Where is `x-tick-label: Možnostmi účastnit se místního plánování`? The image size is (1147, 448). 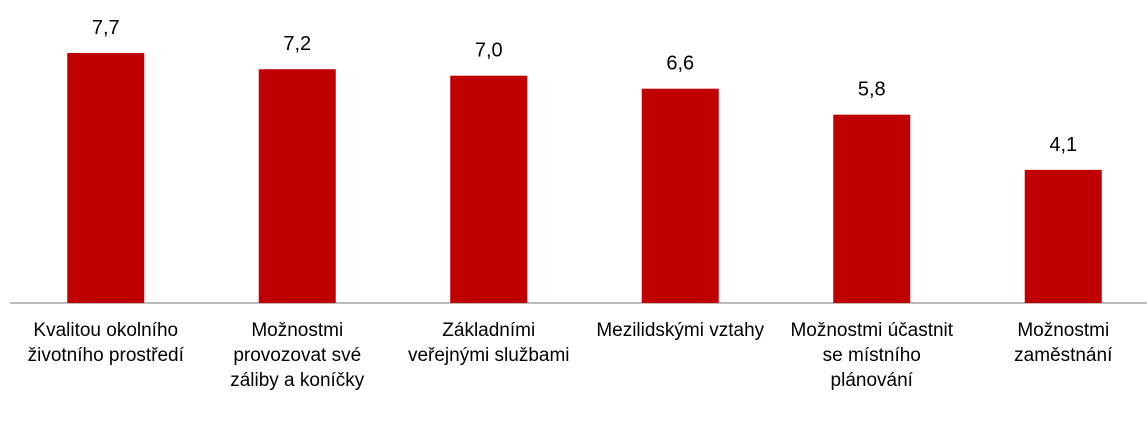
x-tick-label: Možnostmi účastnit se místního plánování is located at coordinates (872, 355).